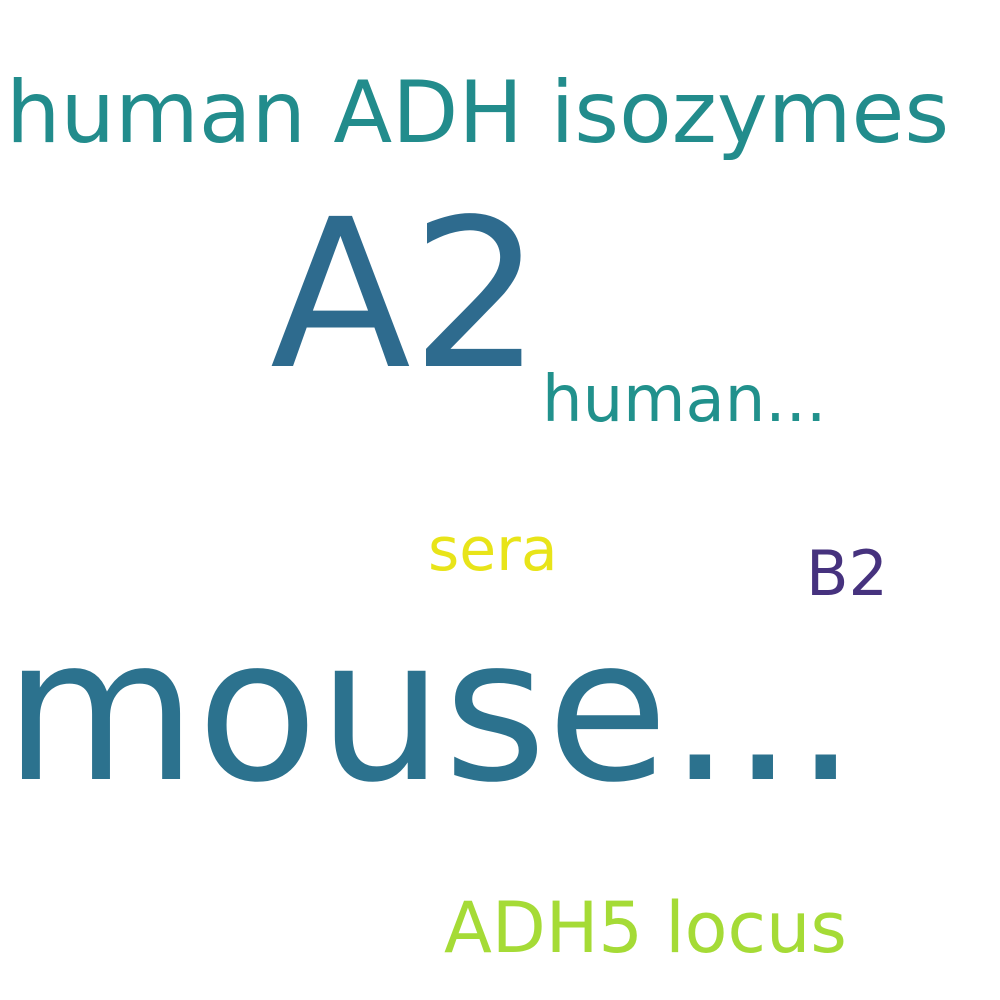 This screenshot has height=1000, width=1000. What do you see at coordinates (478, 113) in the screenshot?
I see `word-human-adh-isozymes: human ADH isozymes` at bounding box center [478, 113].